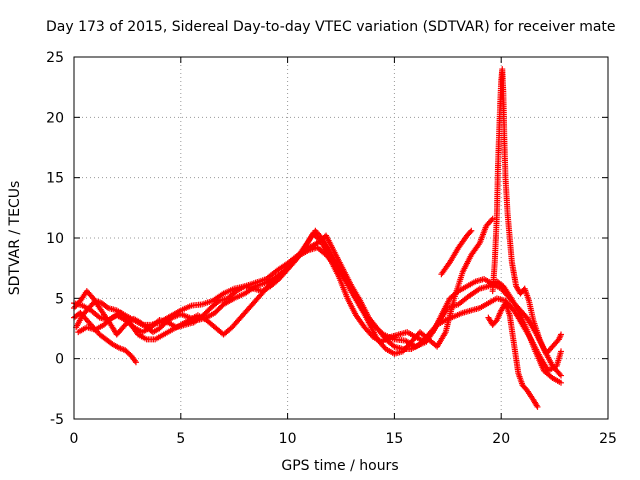 The height and width of the screenshot is (480, 640). I want to click on x-tick-label: 25, so click(608, 439).